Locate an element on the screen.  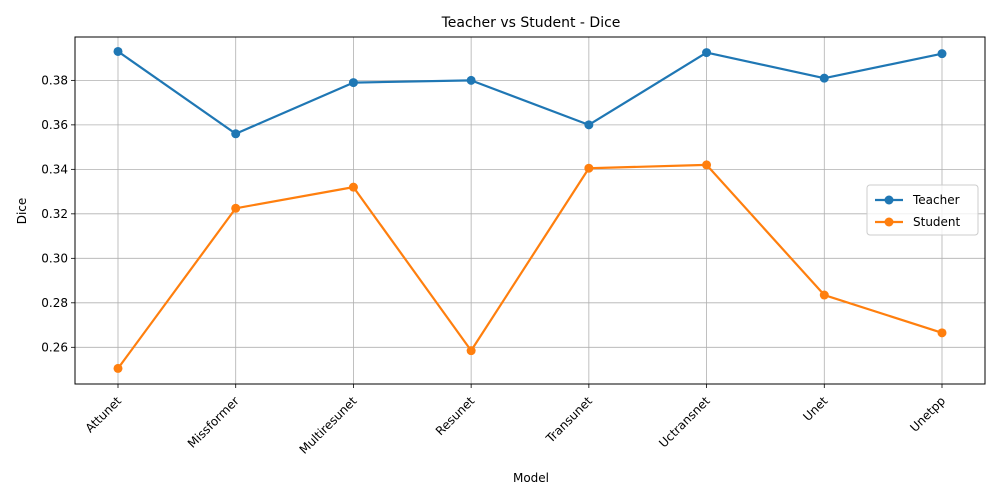
x-tick-label: Missformer is located at coordinates (213, 422).